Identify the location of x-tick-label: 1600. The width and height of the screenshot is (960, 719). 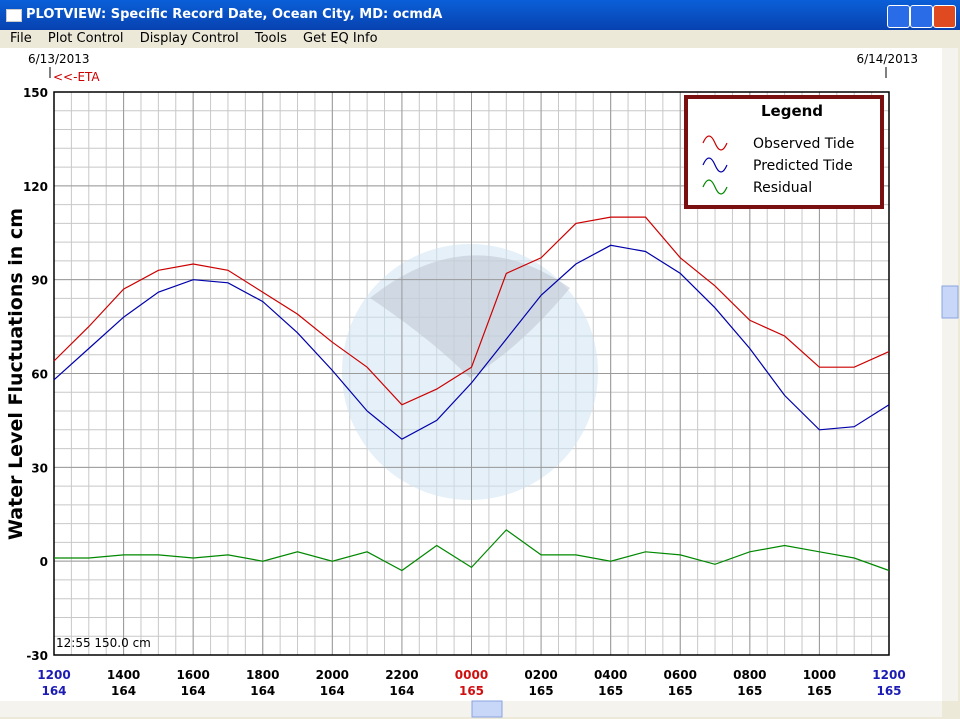
(192, 675).